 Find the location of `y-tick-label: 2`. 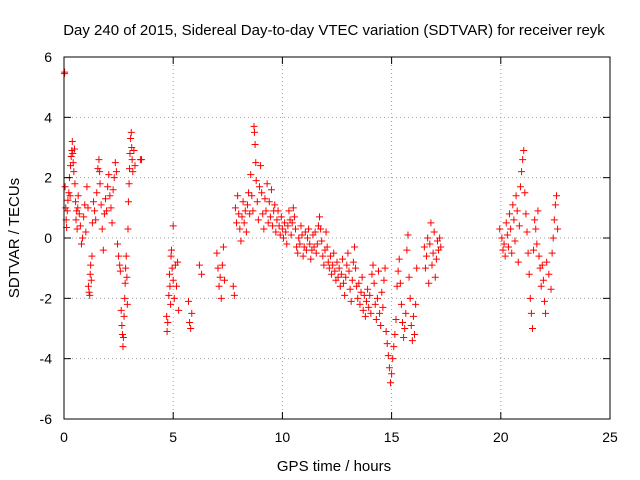

y-tick-label: 2 is located at coordinates (48, 178).